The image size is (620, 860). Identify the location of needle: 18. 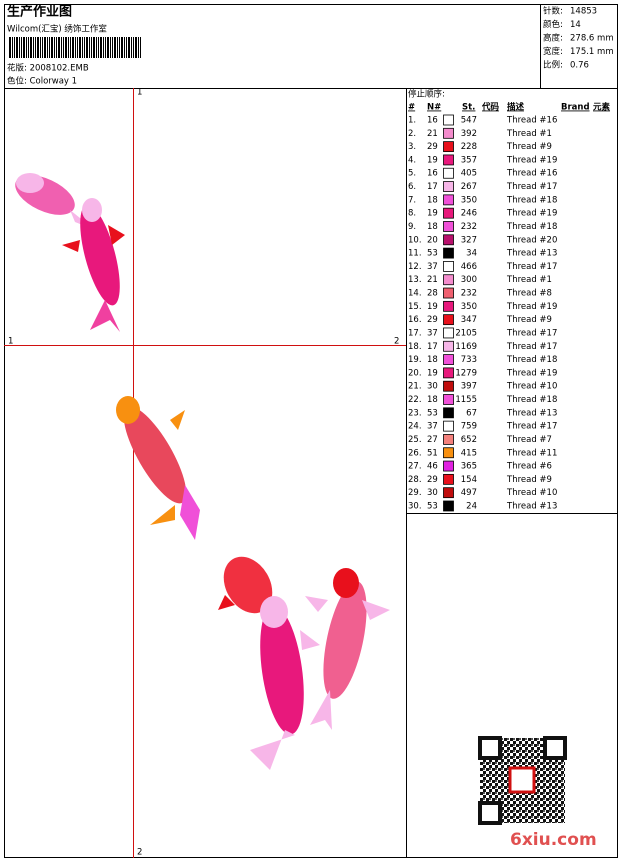
(432, 200).